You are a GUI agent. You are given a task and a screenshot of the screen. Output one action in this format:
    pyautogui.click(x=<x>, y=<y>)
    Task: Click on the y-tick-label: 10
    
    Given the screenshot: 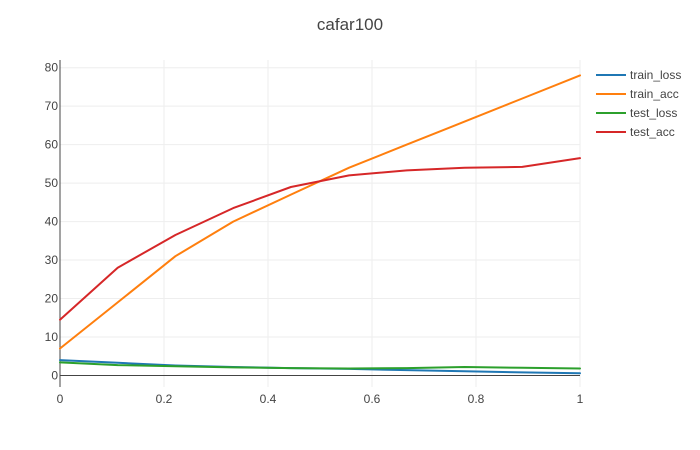 What is the action you would take?
    pyautogui.click(x=52, y=337)
    